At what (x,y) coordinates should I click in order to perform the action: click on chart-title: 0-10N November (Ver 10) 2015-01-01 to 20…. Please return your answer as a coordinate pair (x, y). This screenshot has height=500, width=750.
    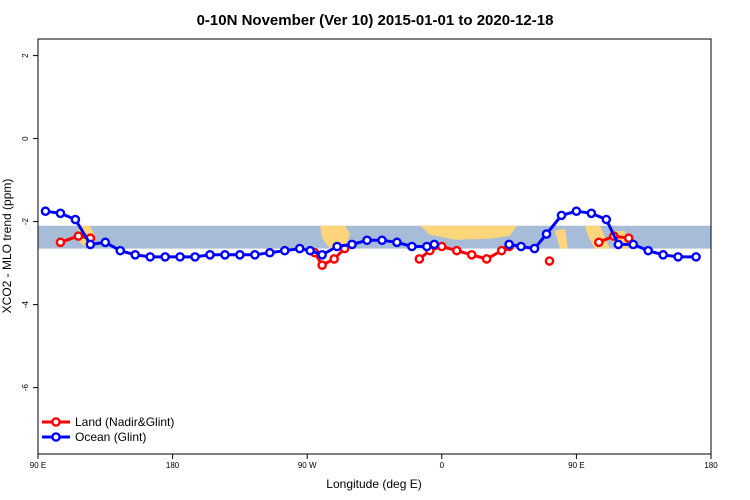
    Looking at the image, I should click on (375, 20).